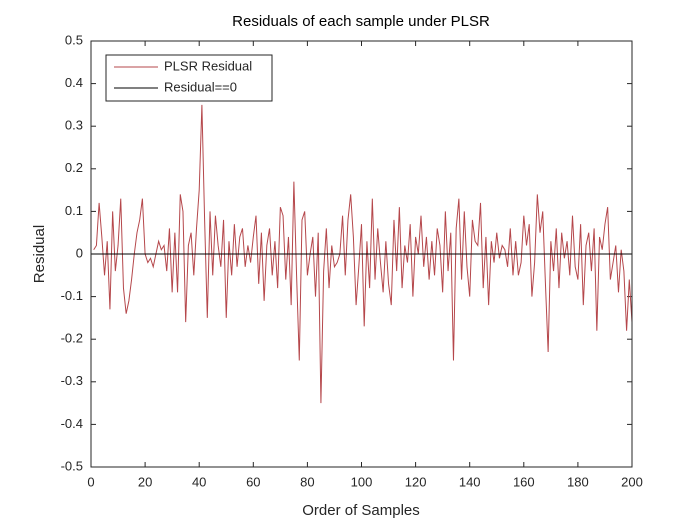  Describe the element at coordinates (208, 65) in the screenshot. I see `legend-label: PLSR Residual` at that location.